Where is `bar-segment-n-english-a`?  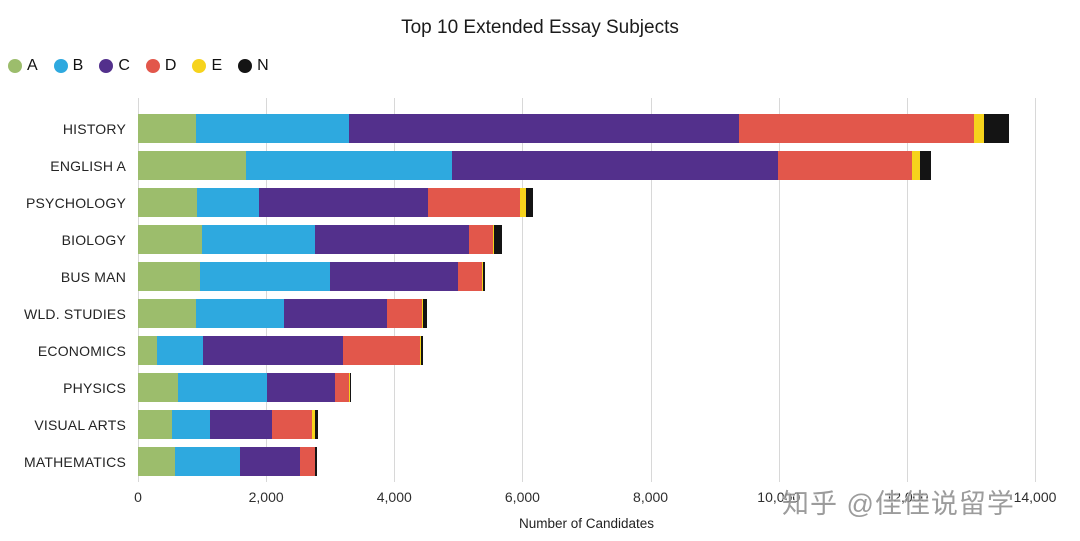
bar-segment-n-english-a is located at coordinates (926, 165).